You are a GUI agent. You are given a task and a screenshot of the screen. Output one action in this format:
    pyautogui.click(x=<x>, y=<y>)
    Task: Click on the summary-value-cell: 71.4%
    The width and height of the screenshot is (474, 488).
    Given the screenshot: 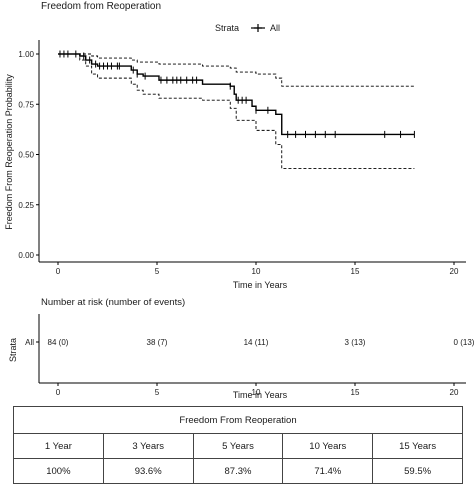 What is the action you would take?
    pyautogui.click(x=328, y=471)
    